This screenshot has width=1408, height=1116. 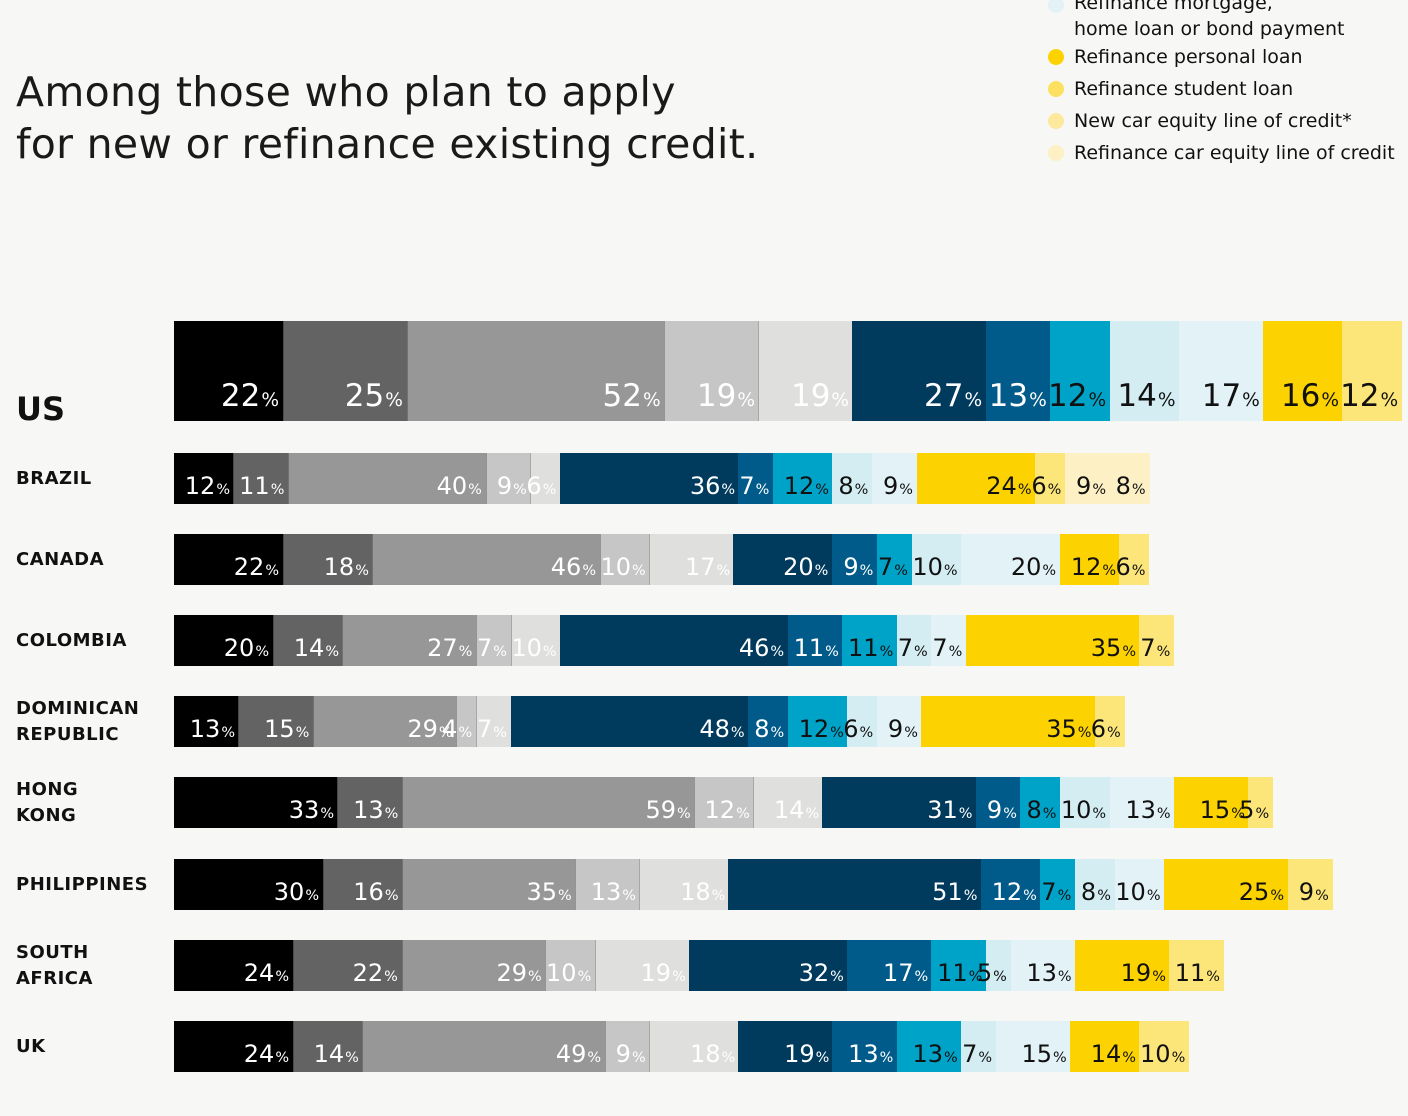 What do you see at coordinates (346, 92) in the screenshot?
I see `chart-title-line-1: Among those who plan to apply` at bounding box center [346, 92].